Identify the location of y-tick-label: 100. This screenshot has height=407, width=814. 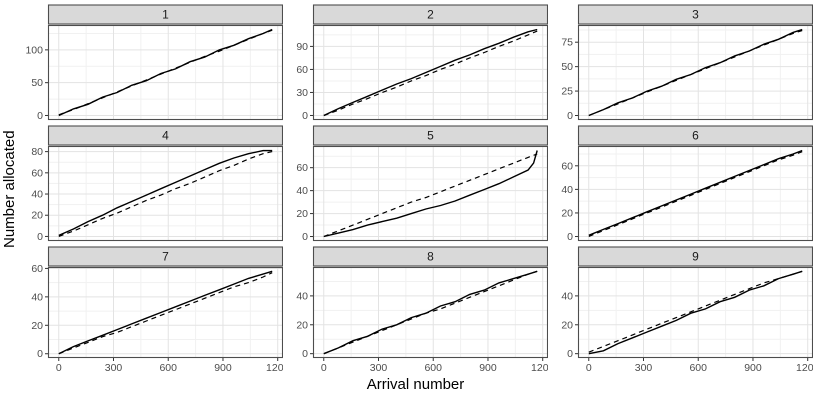
(34, 50).